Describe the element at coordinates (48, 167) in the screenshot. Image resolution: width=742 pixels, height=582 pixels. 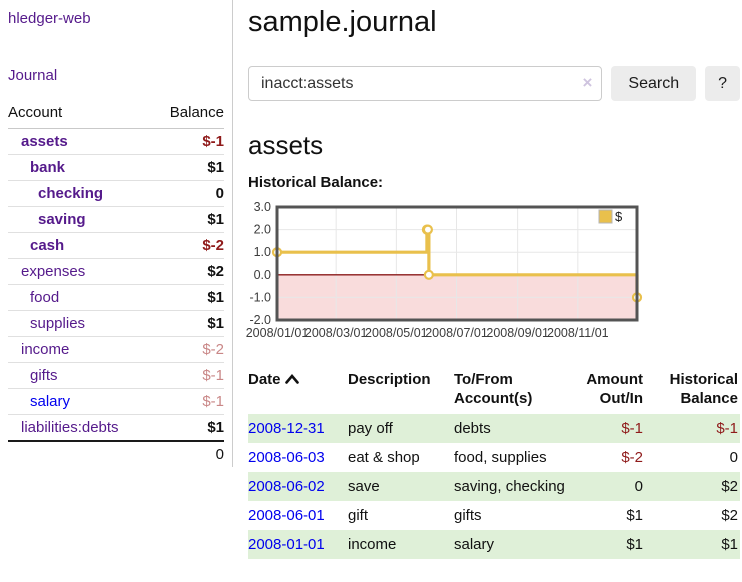
I see `sidebar-account-link: bank` at that location.